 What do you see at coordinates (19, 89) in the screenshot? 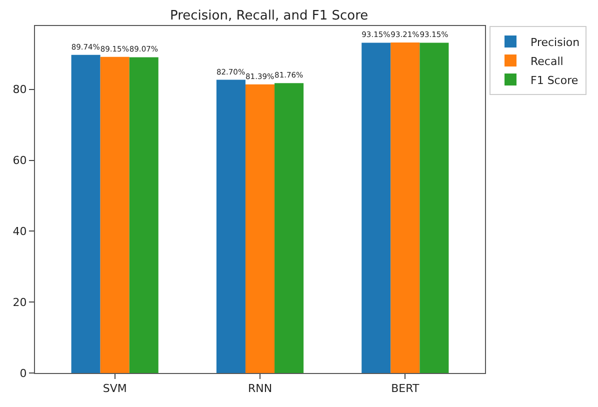
I see `y-tick-label: 80` at bounding box center [19, 89].